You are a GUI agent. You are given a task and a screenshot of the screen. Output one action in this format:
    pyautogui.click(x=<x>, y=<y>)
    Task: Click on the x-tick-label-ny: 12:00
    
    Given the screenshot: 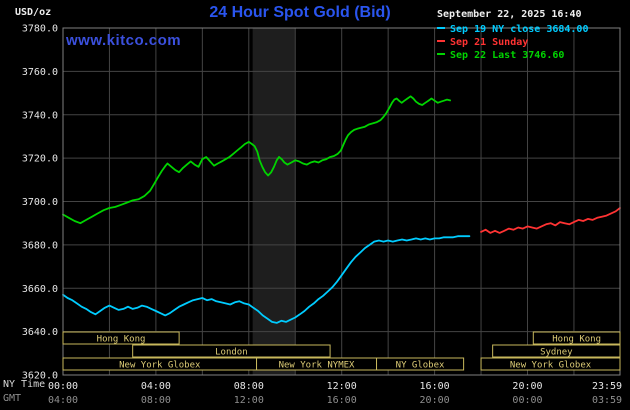 What is the action you would take?
    pyautogui.click(x=342, y=386)
    